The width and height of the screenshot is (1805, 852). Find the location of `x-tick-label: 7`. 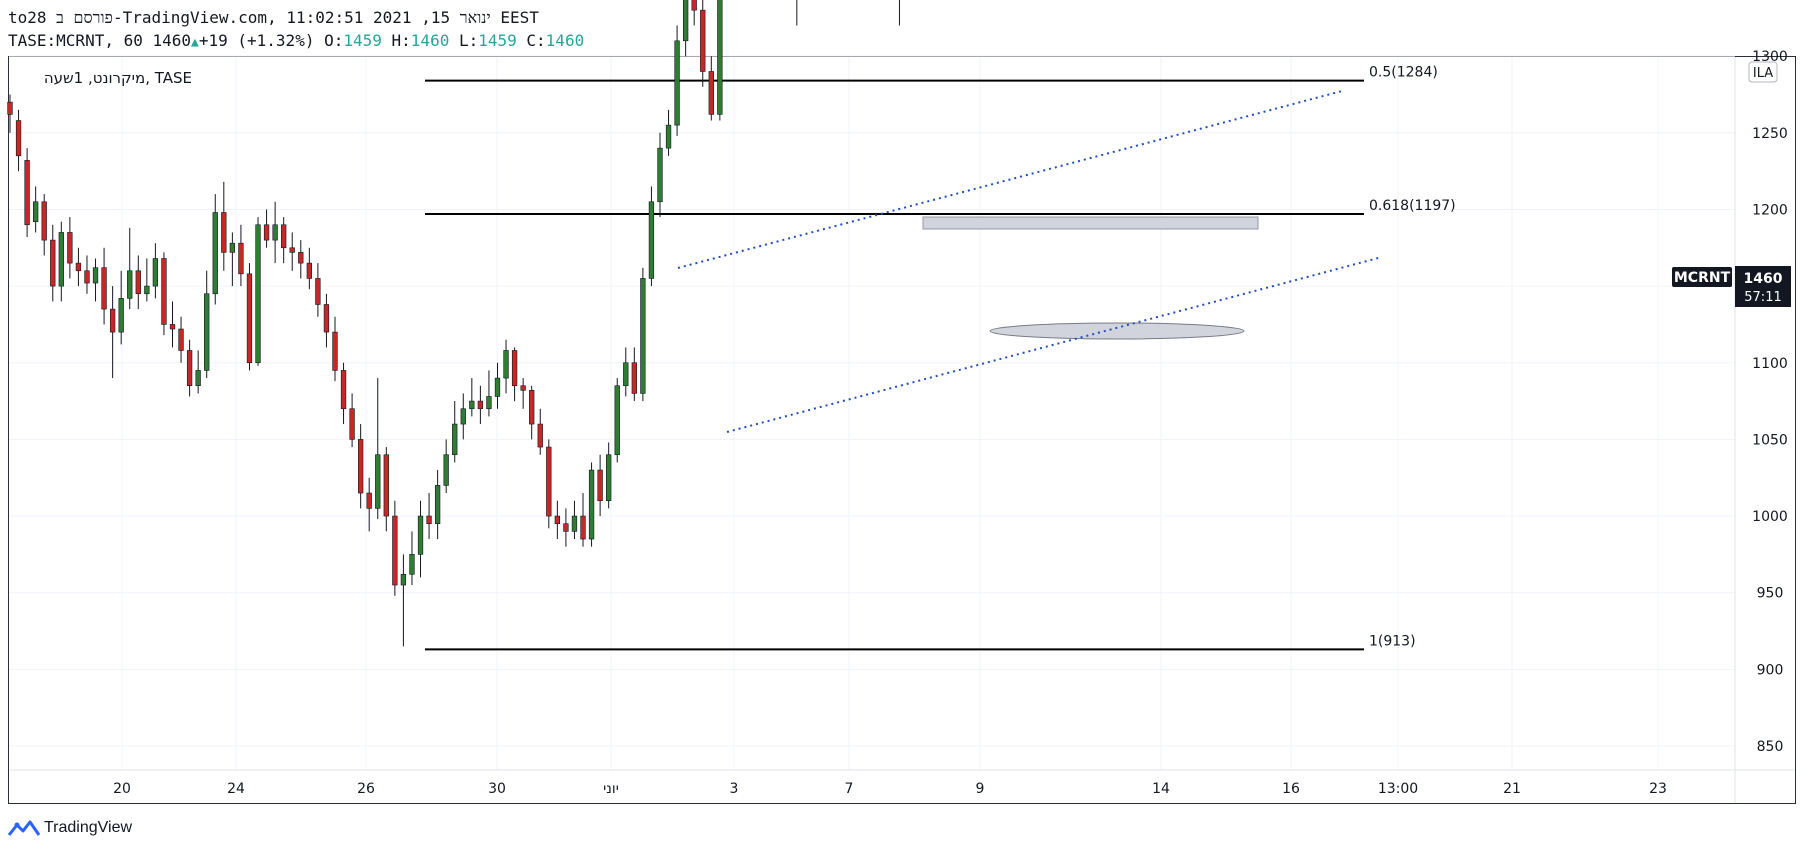

x-tick-label: 7 is located at coordinates (849, 789).